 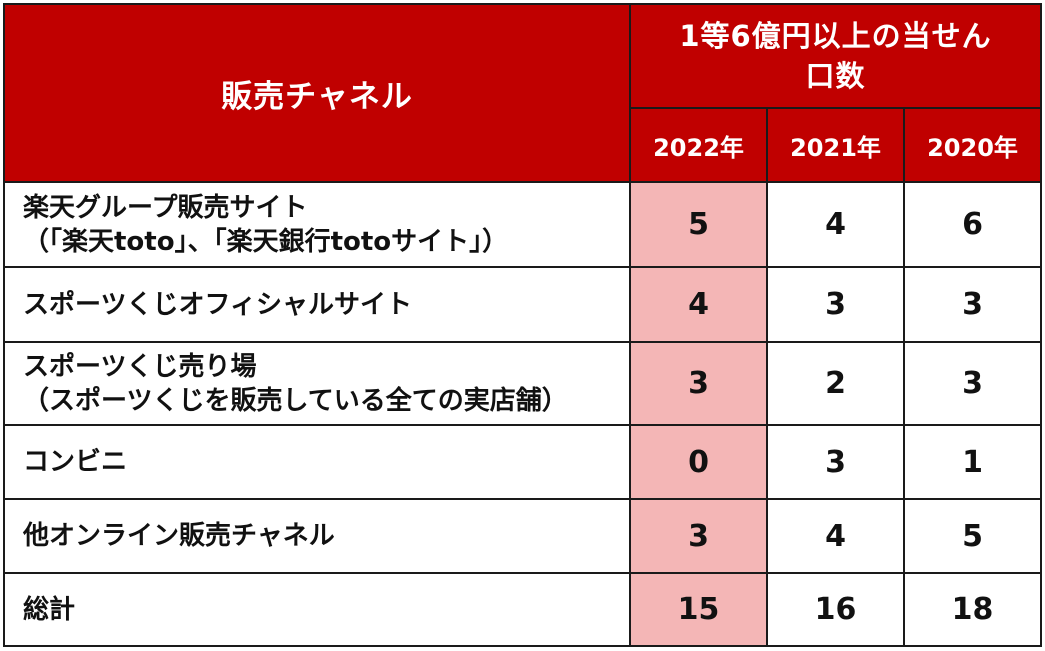 I want to click on row-label-line-1: スポーツくじオフィシャルサイト, so click(x=217, y=304).